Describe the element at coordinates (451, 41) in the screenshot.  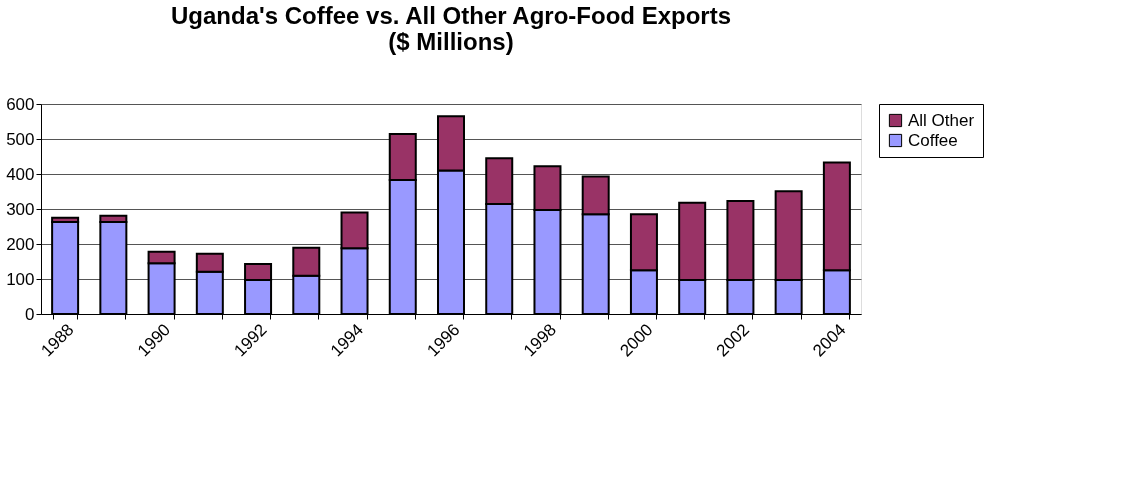
I see `text: ($ Millions)` at that location.